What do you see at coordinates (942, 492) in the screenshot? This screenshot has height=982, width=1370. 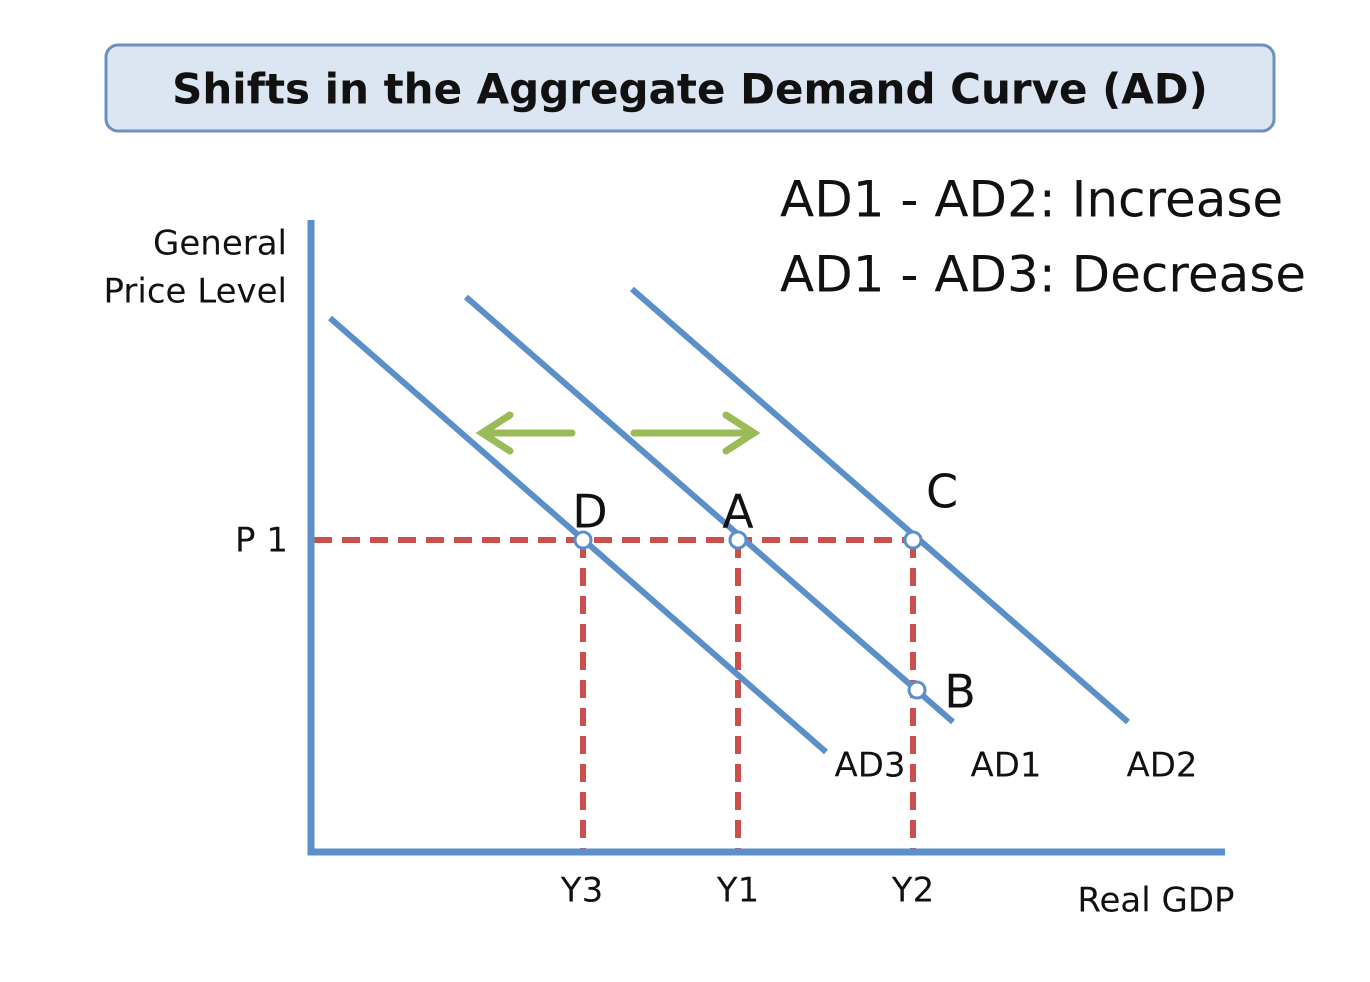 I see `point-label: C` at bounding box center [942, 492].